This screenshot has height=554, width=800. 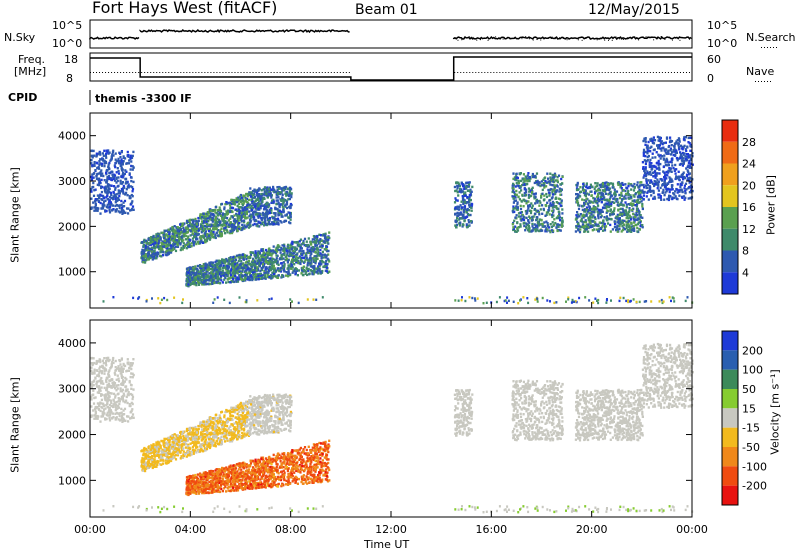 I want to click on nsearch-label: N.Search, so click(x=771, y=37).